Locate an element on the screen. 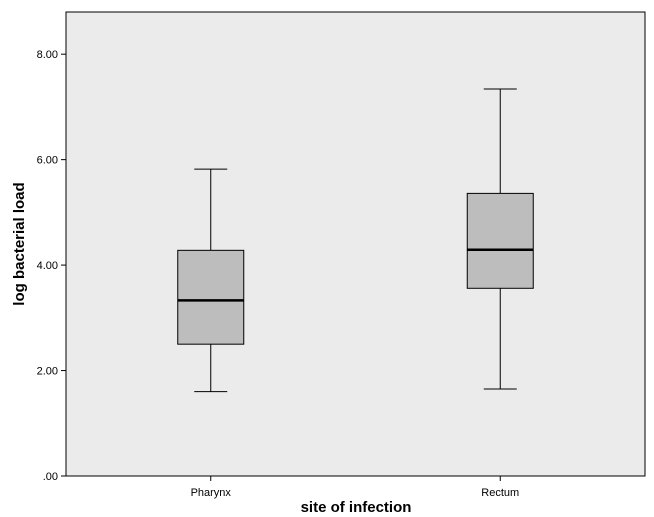  x-axis: Pharynx Rectum is located at coordinates (355, 487).